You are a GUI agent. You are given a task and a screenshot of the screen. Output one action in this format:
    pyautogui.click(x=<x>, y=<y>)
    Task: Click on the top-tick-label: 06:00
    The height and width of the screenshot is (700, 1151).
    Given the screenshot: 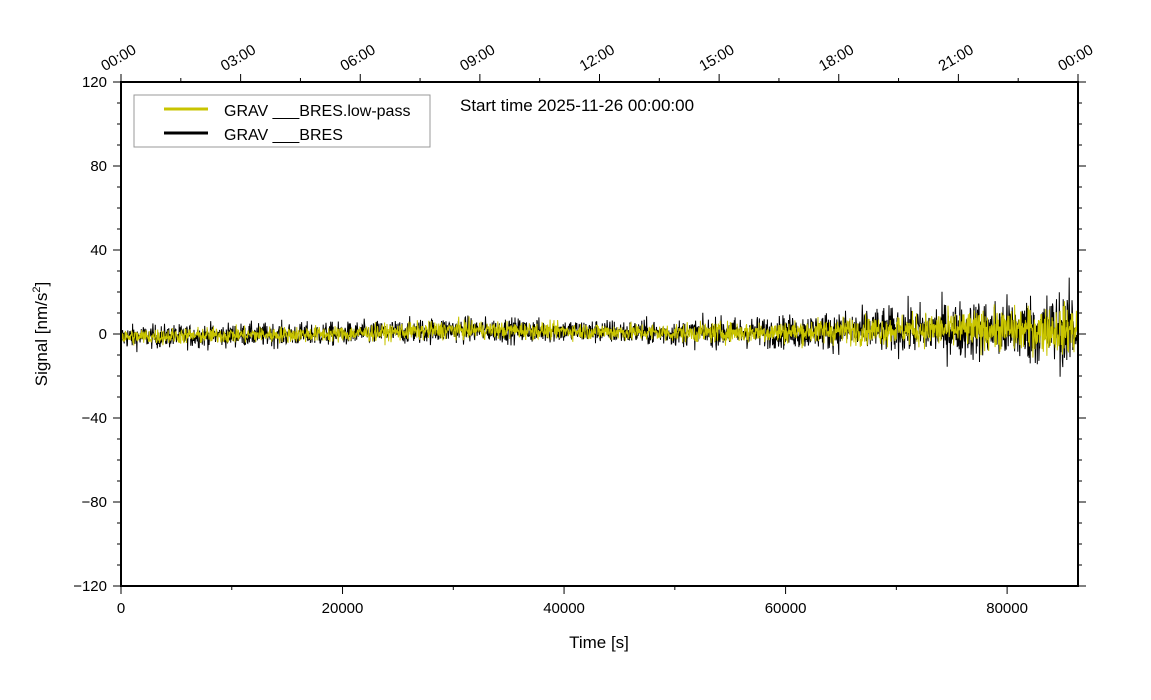 What is the action you would take?
    pyautogui.click(x=357, y=57)
    